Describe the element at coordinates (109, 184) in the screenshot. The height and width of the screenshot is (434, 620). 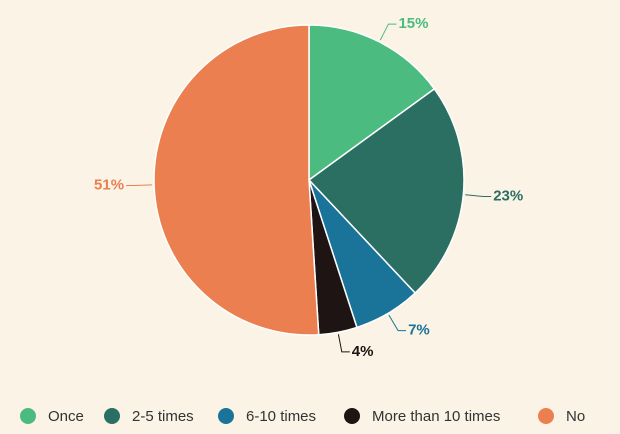
I see `data-label: 51%` at that location.